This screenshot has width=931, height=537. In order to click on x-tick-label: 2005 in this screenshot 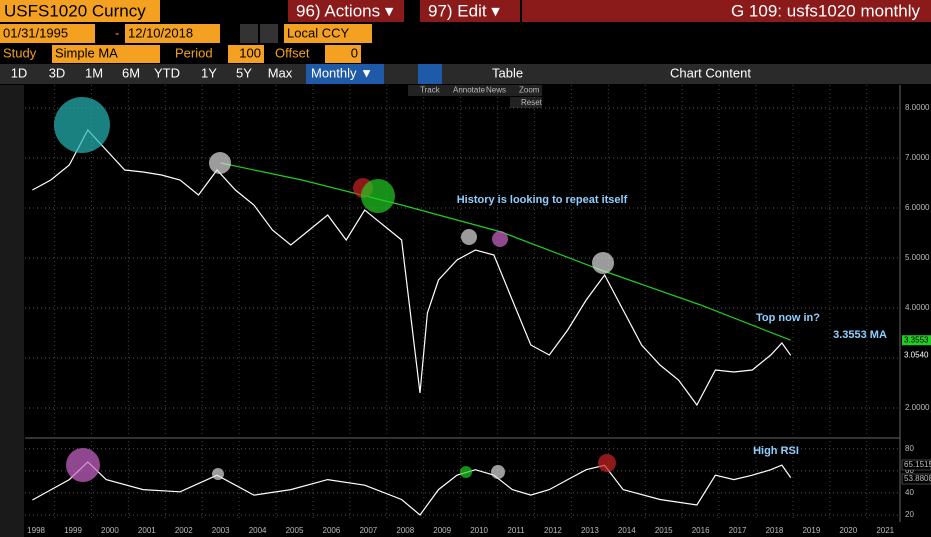, I will do `click(295, 530)`.